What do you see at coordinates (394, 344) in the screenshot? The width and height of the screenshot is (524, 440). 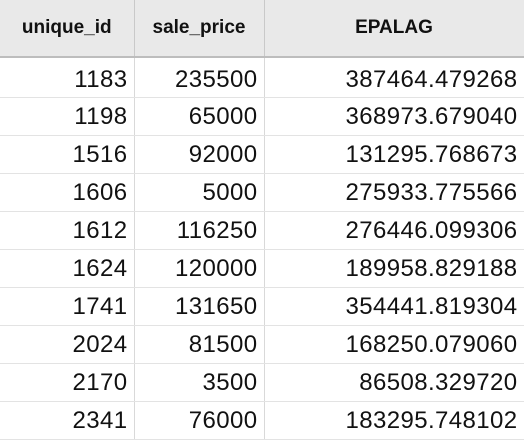 I see `cell-epalag: 168250.079060` at bounding box center [394, 344].